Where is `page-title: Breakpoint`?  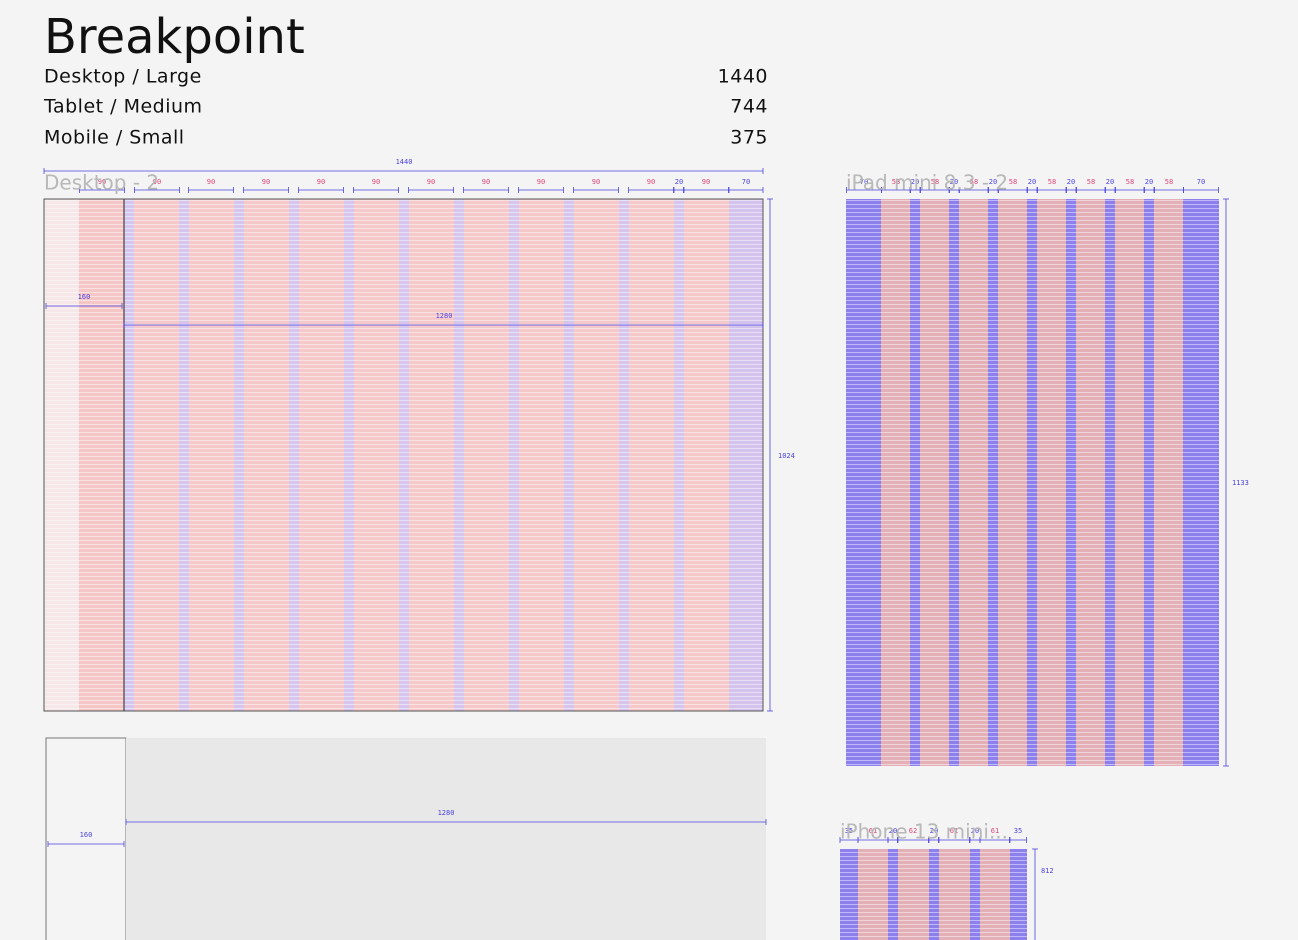
page-title: Breakpoint is located at coordinates (174, 37).